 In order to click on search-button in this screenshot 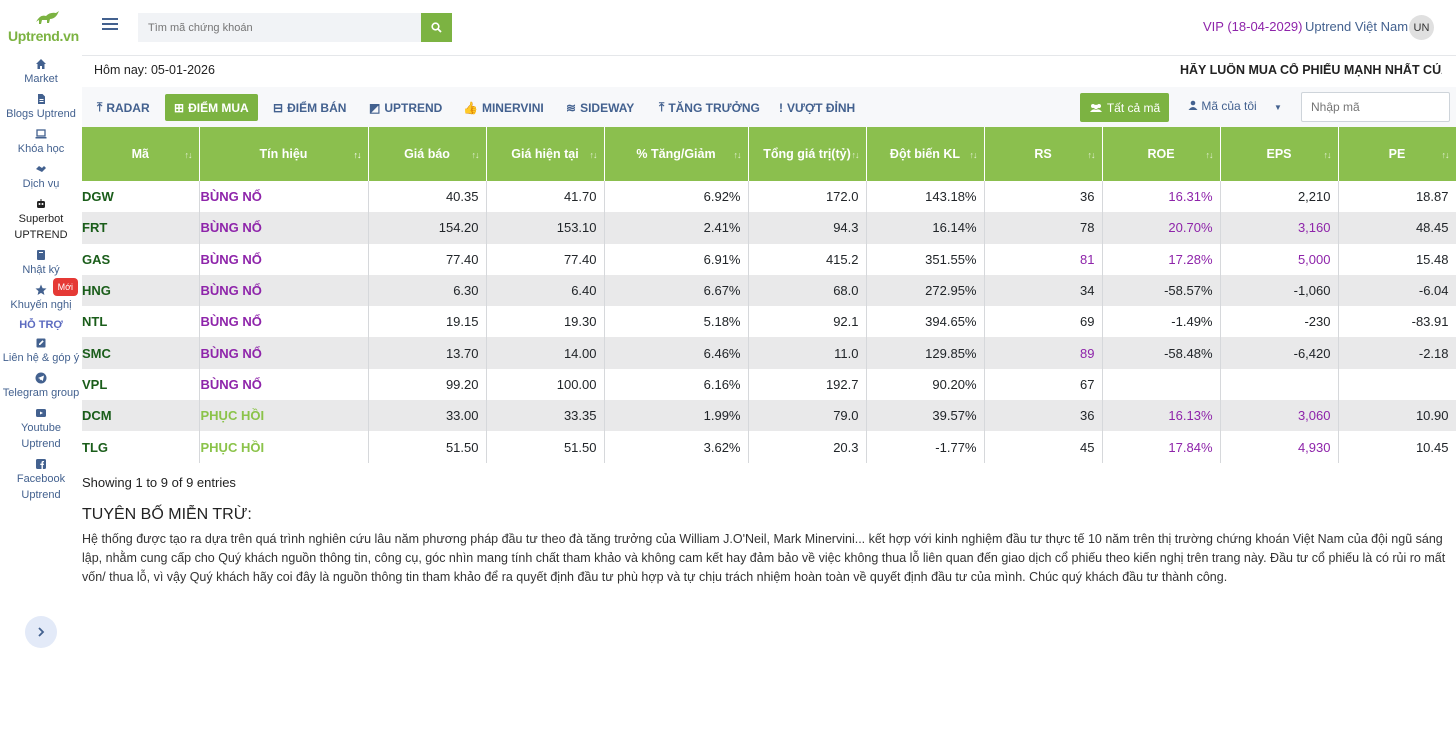, I will do `click(436, 27)`.